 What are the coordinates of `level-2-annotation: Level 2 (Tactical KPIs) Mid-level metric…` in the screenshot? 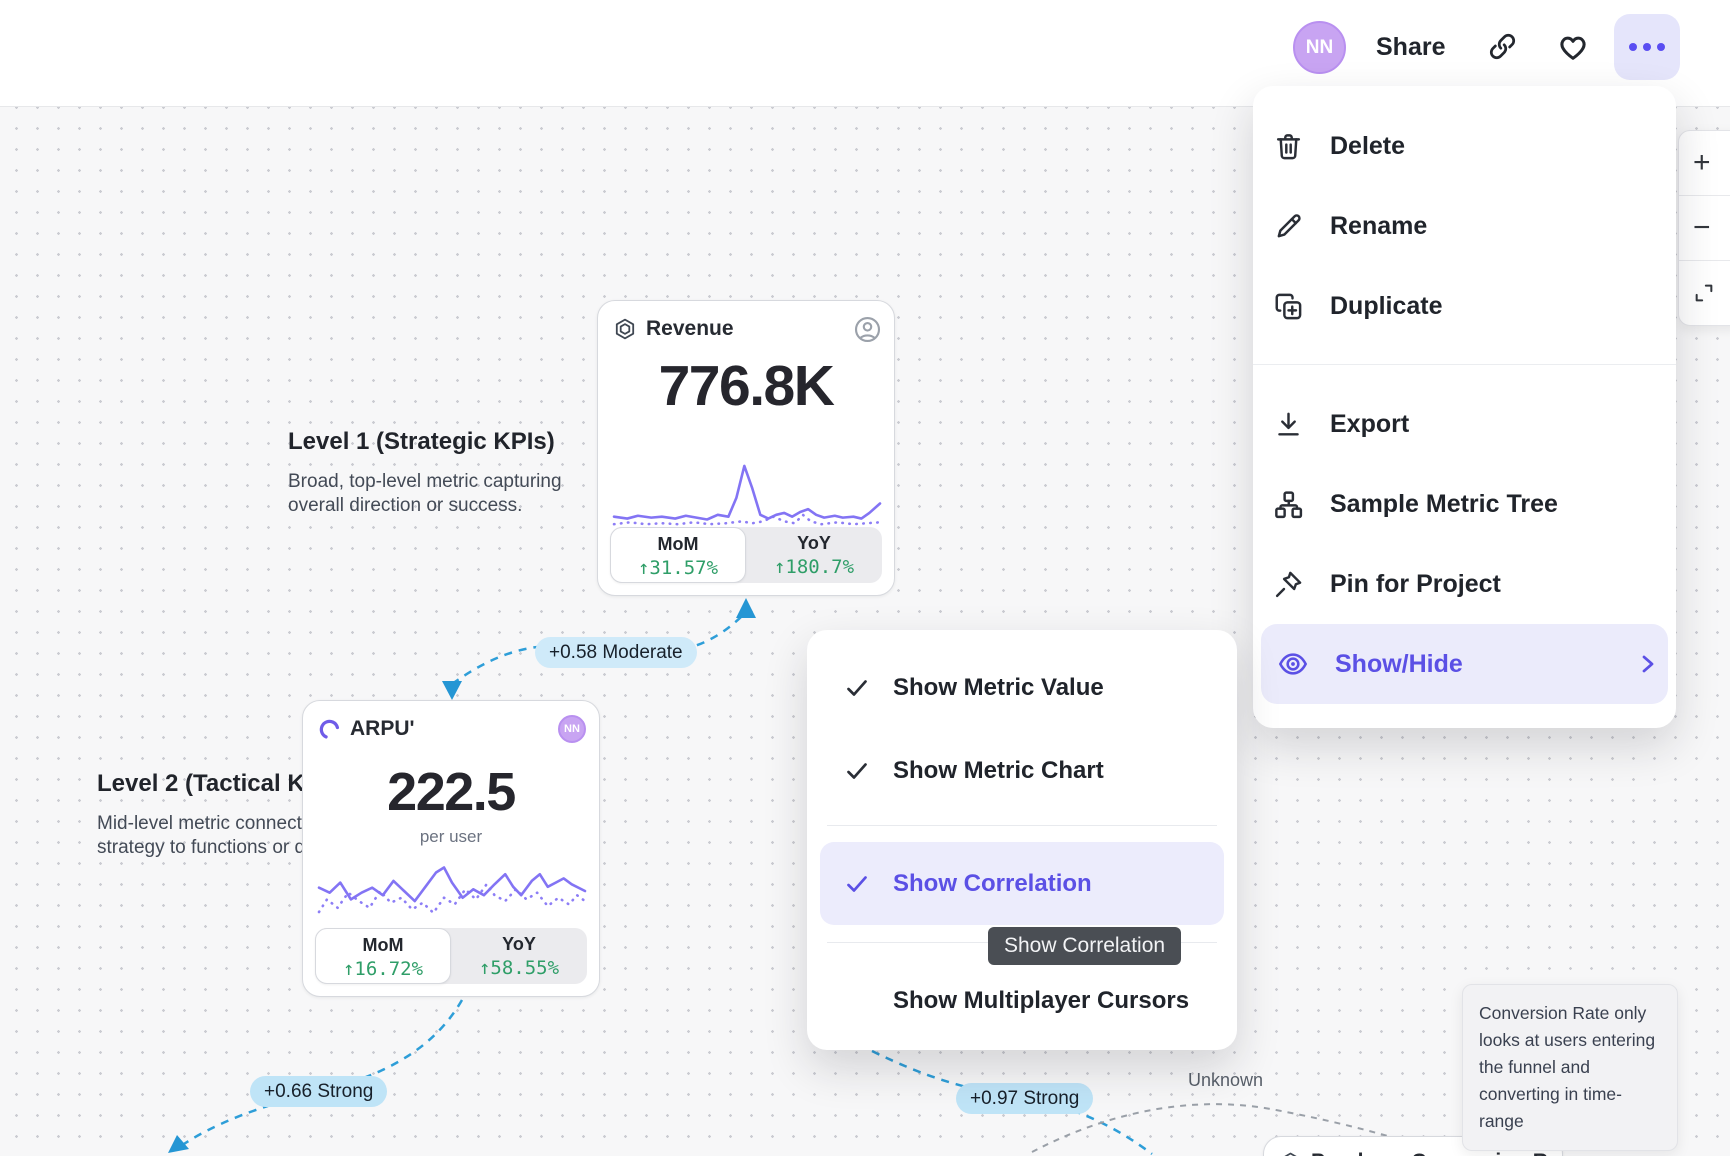 It's located at (223, 815).